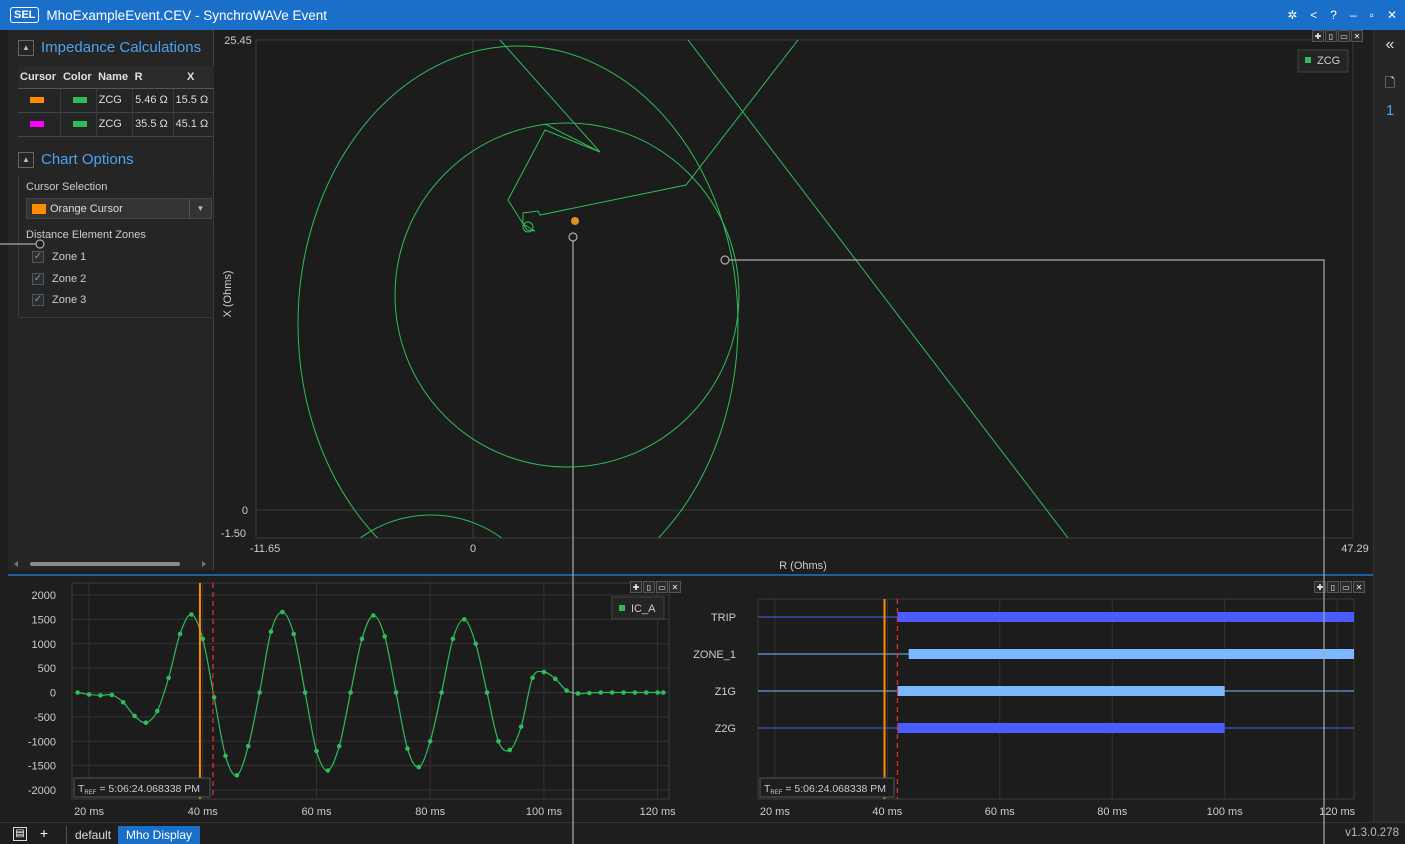 The height and width of the screenshot is (844, 1405). Describe the element at coordinates (105, 564) in the screenshot. I see `scrollbar-thumb` at that location.